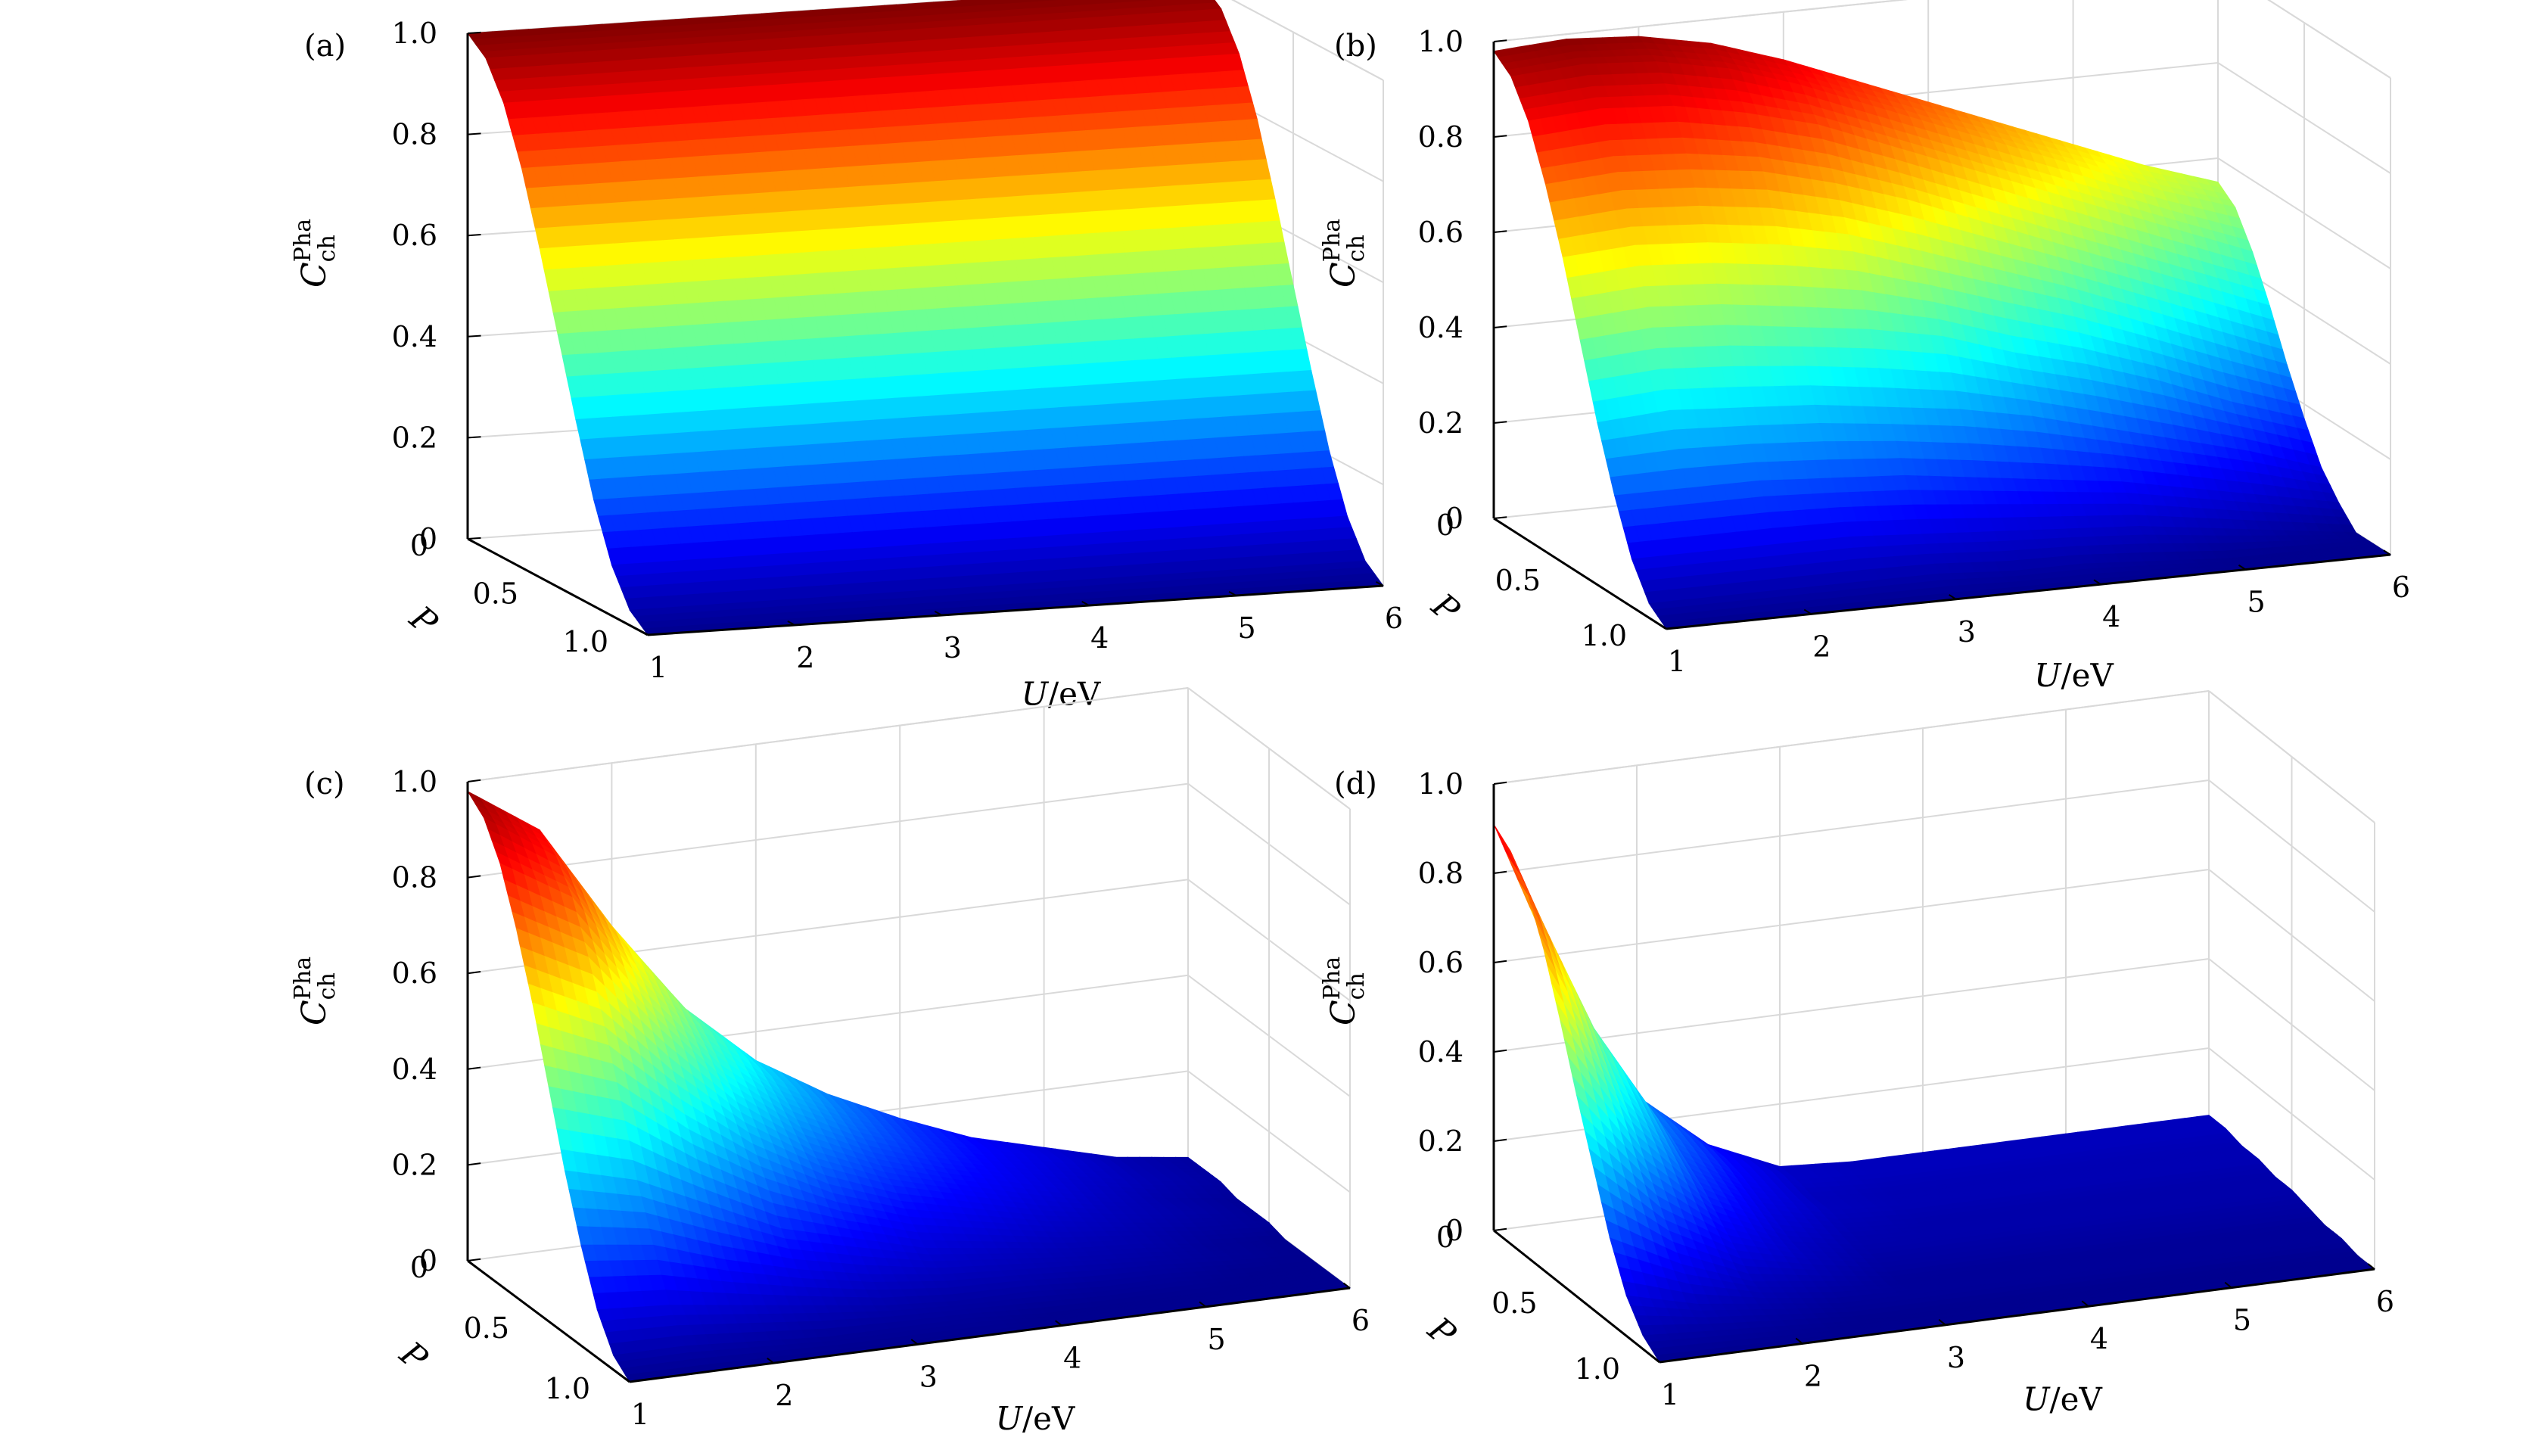 The image size is (2532, 1456). Describe the element at coordinates (325, 46) in the screenshot. I see `panel-label: (a)` at that location.